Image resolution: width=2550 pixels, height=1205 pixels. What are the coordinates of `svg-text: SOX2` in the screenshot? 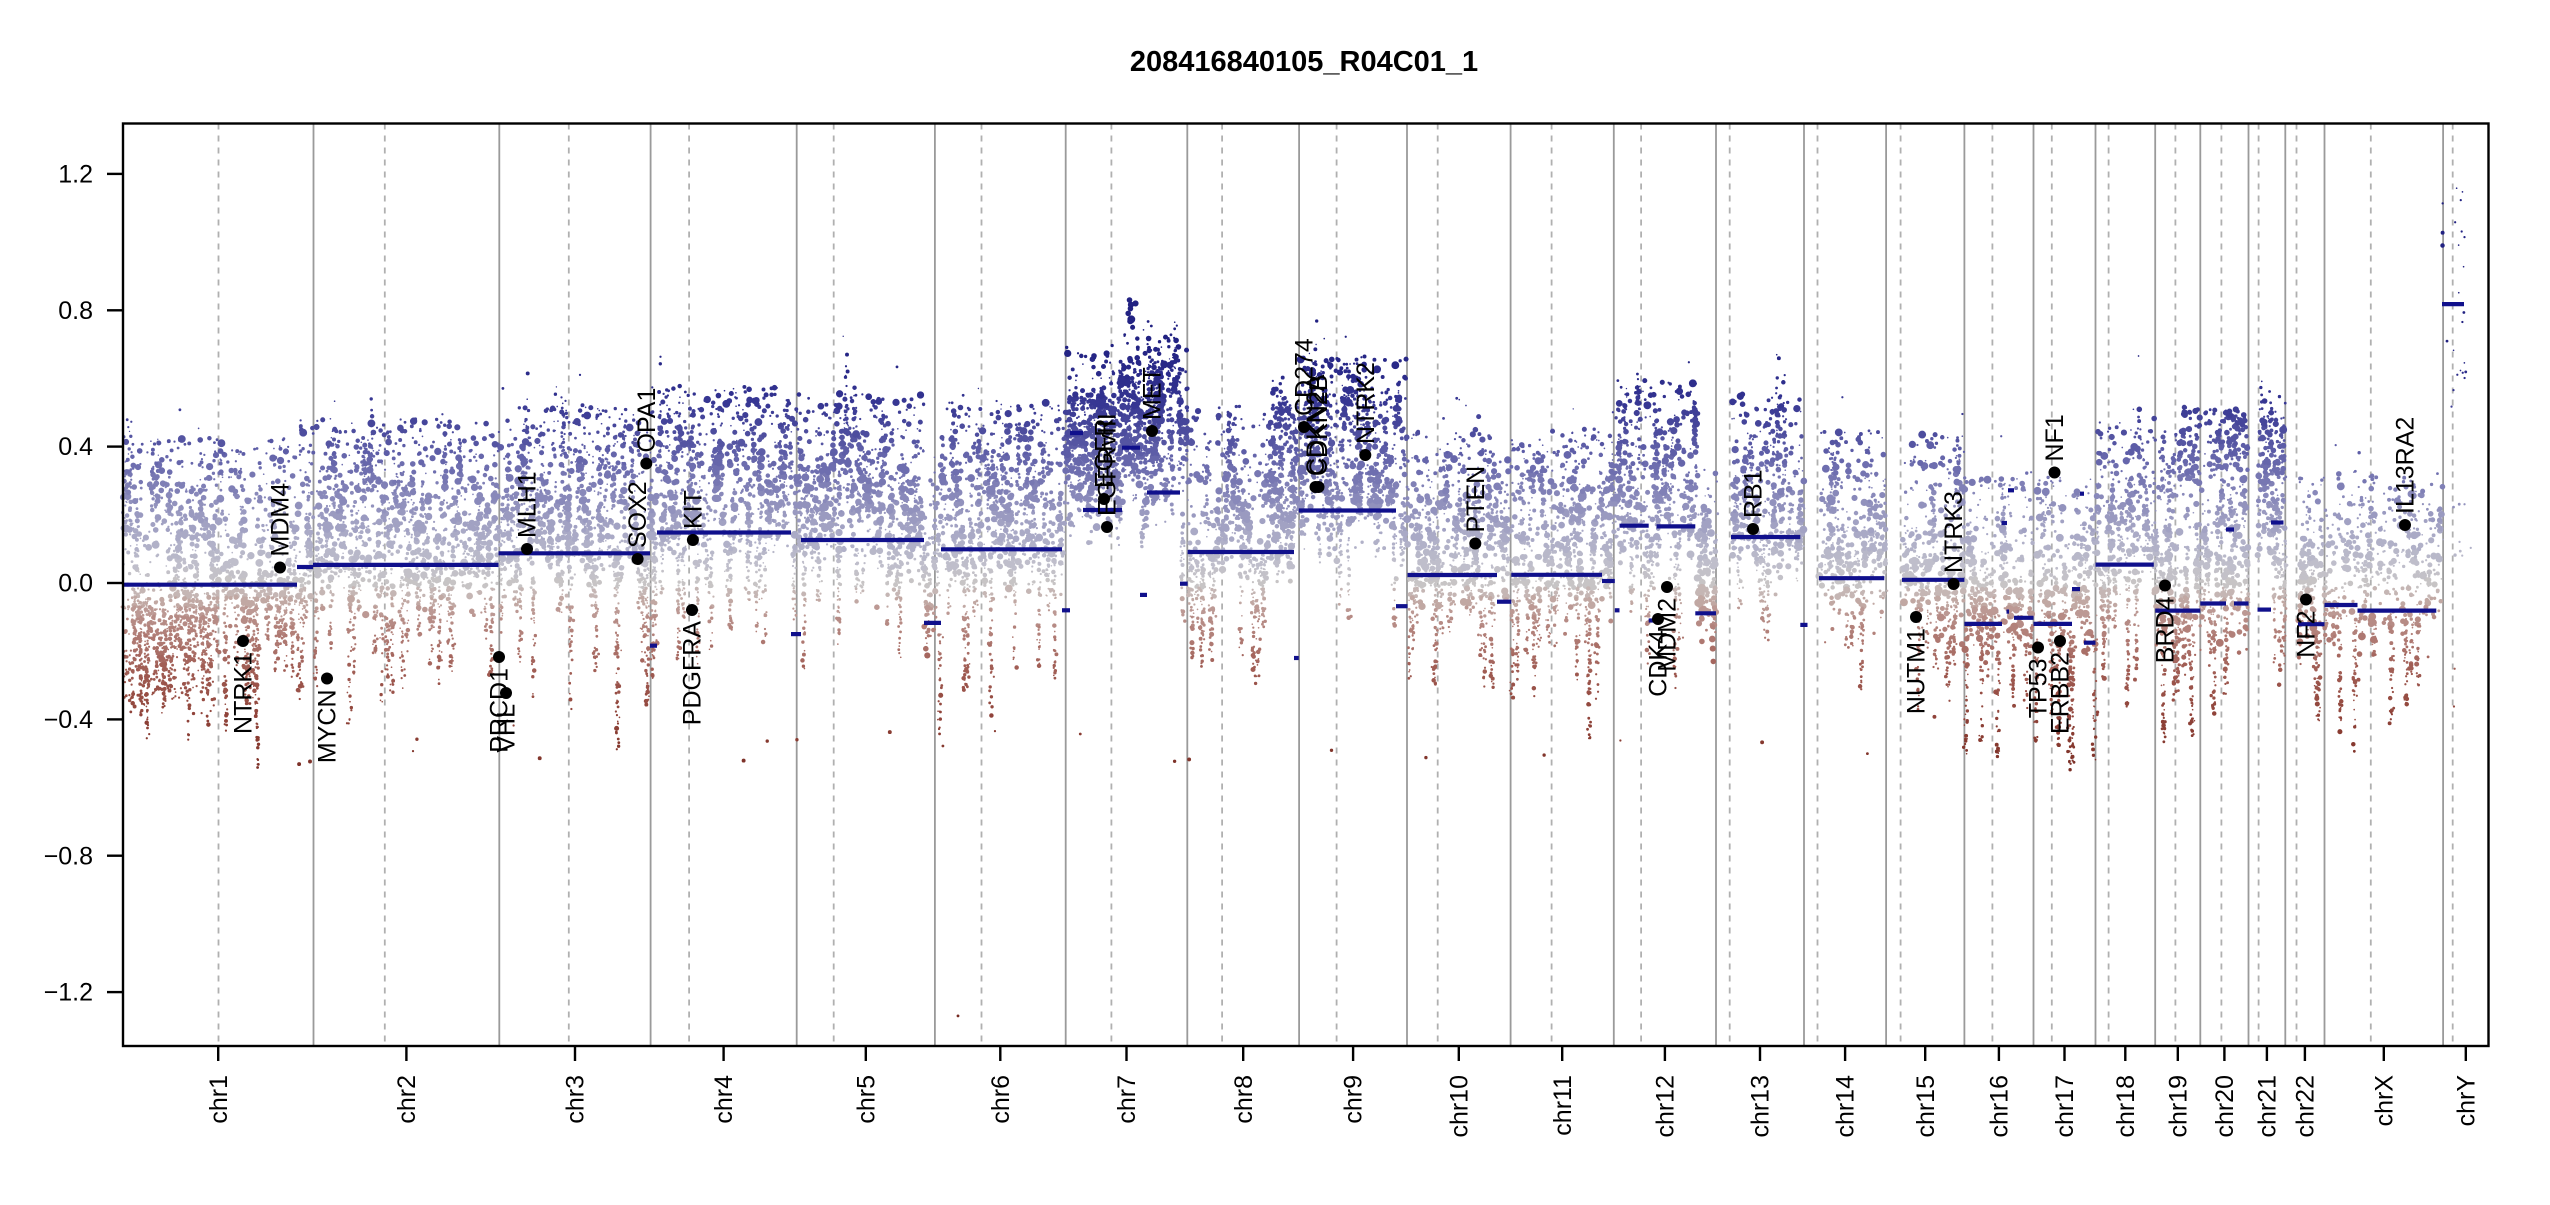 It's located at (638, 514).